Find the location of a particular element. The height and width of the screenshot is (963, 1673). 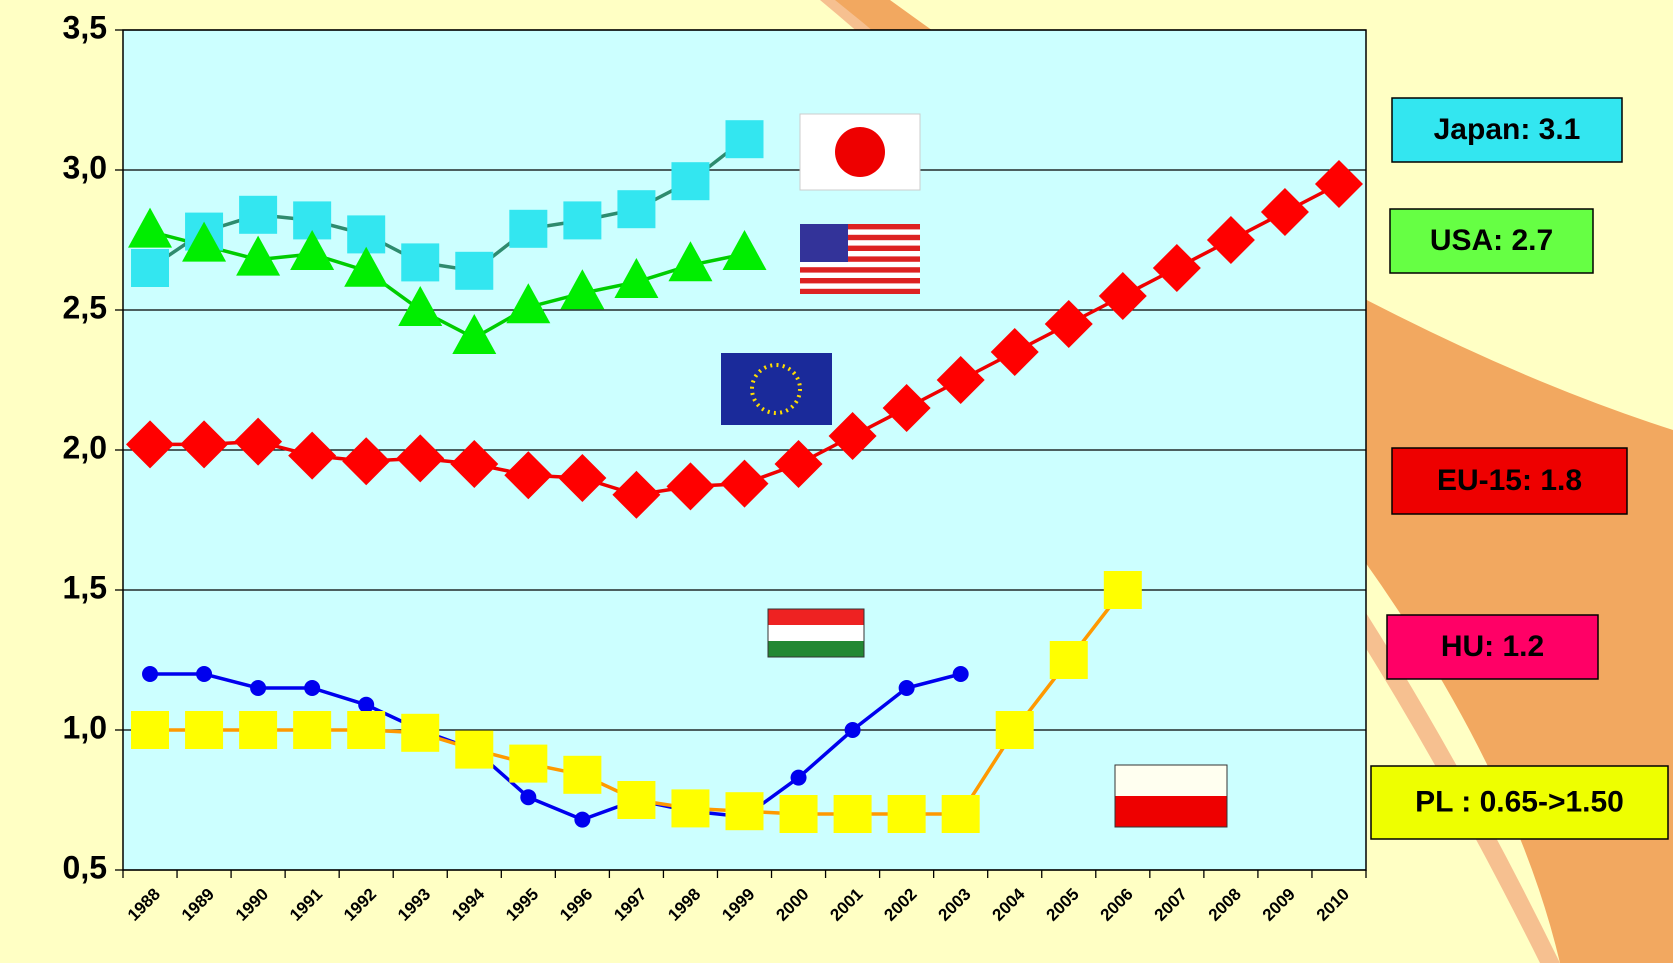

x-tick-label: 1993 is located at coordinates (414, 905).